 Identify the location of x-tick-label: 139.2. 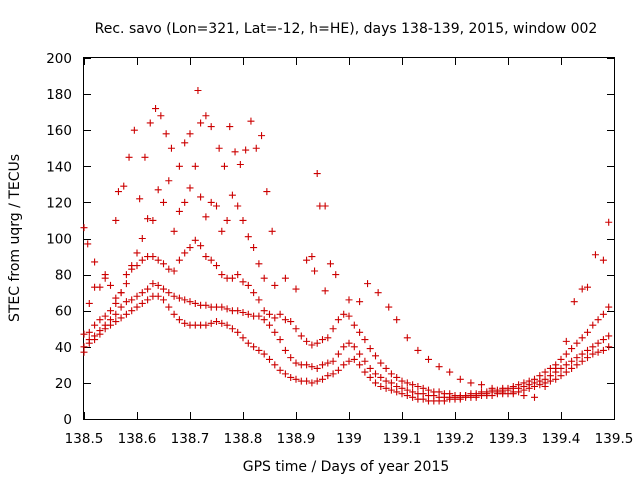
(455, 439).